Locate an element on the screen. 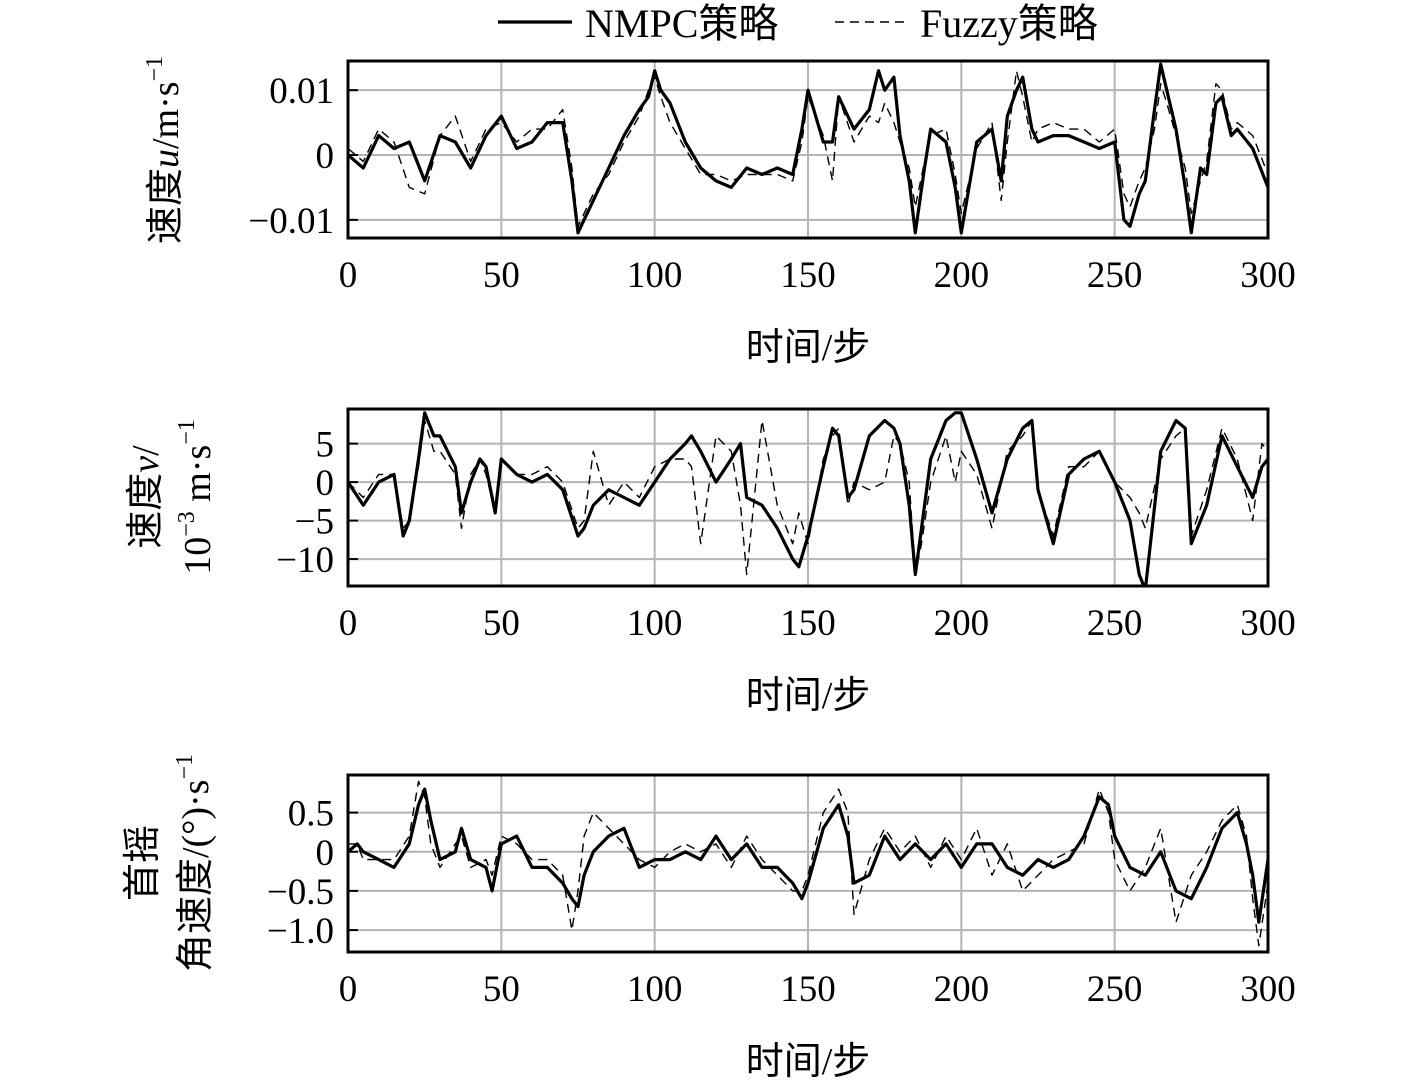 This screenshot has width=1417, height=1089. y-axis-label: 速度v/ is located at coordinates (146, 497).